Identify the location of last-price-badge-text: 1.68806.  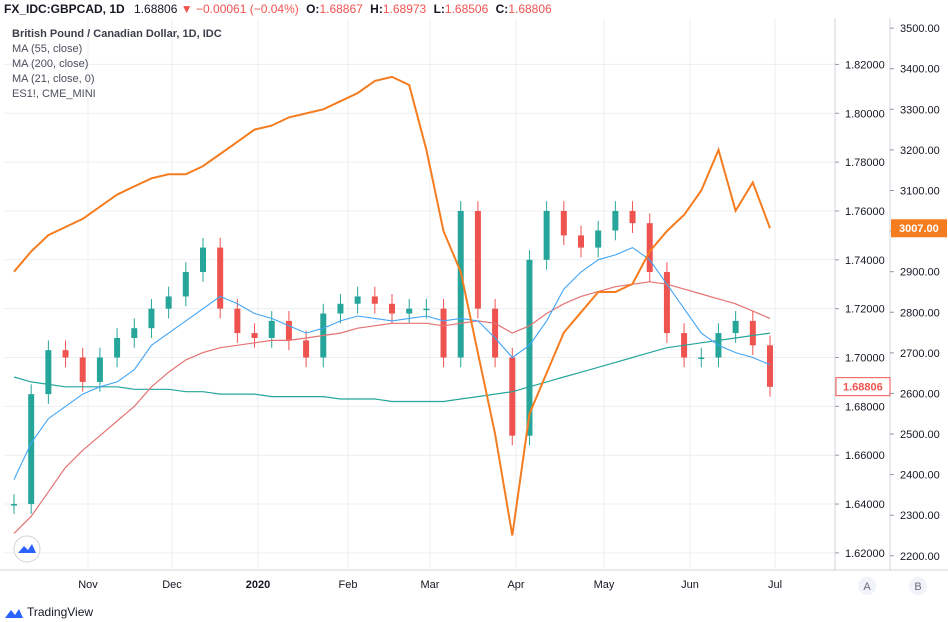
(863, 388).